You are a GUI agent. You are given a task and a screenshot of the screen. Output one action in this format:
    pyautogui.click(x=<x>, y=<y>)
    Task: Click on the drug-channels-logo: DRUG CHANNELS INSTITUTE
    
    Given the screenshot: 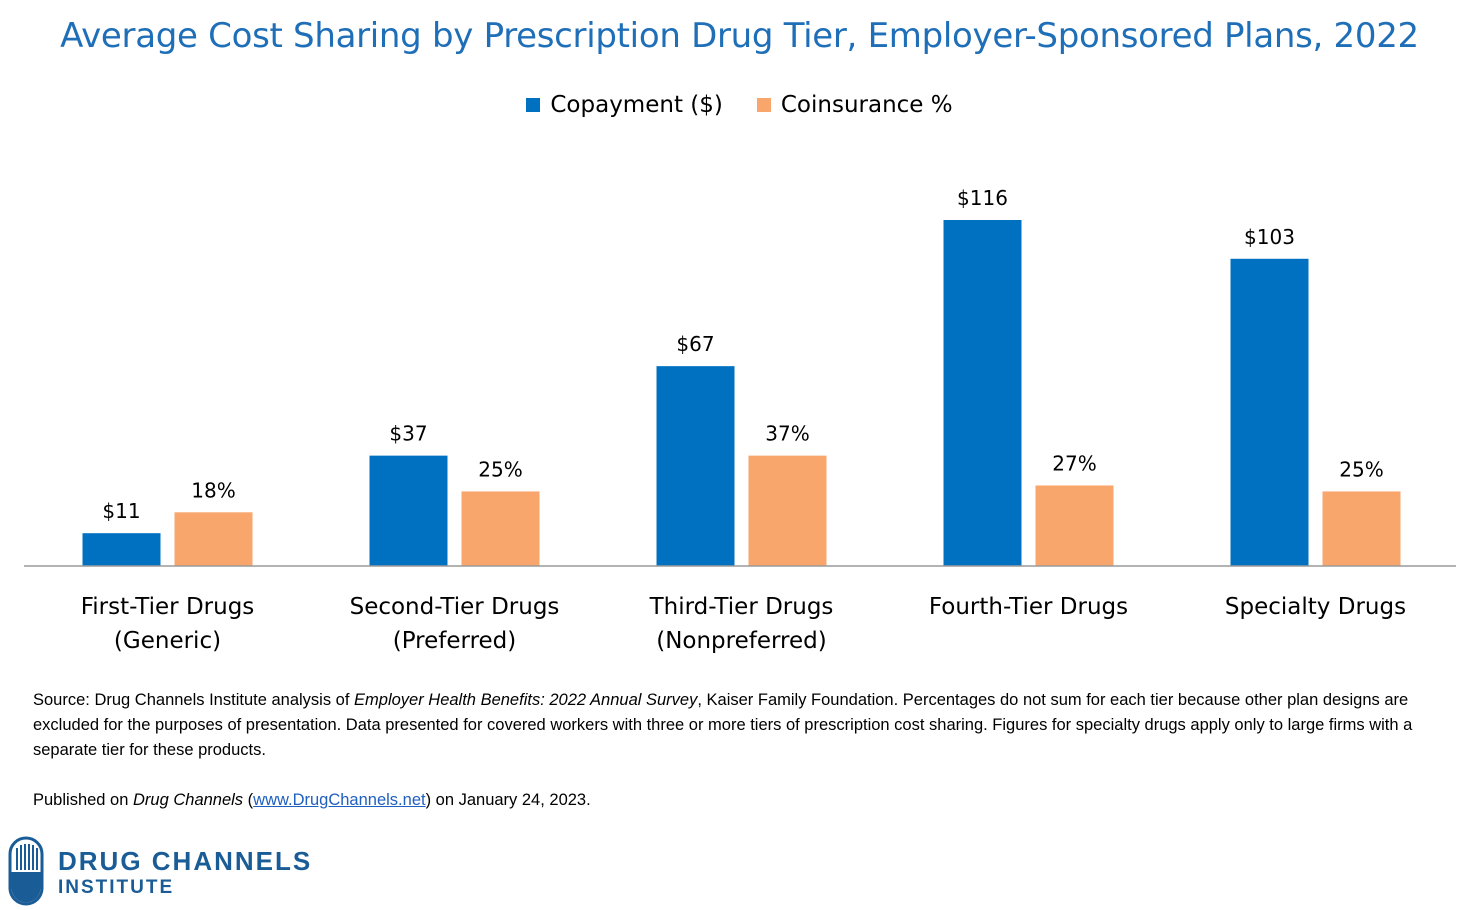 What is the action you would take?
    pyautogui.click(x=160, y=873)
    